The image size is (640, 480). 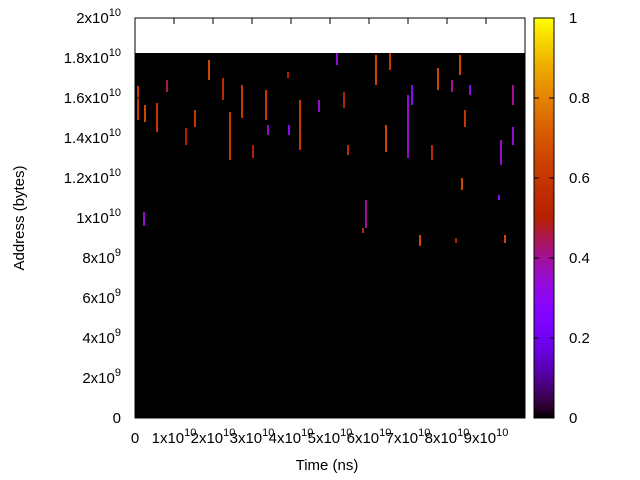 I want to click on y-tick-label: 2x10¹⁰, so click(x=98, y=17).